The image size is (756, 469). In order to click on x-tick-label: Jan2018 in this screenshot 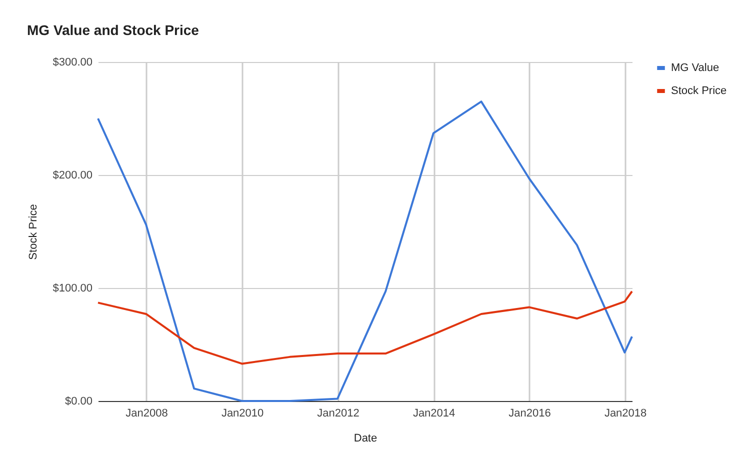, I will do `click(625, 414)`.